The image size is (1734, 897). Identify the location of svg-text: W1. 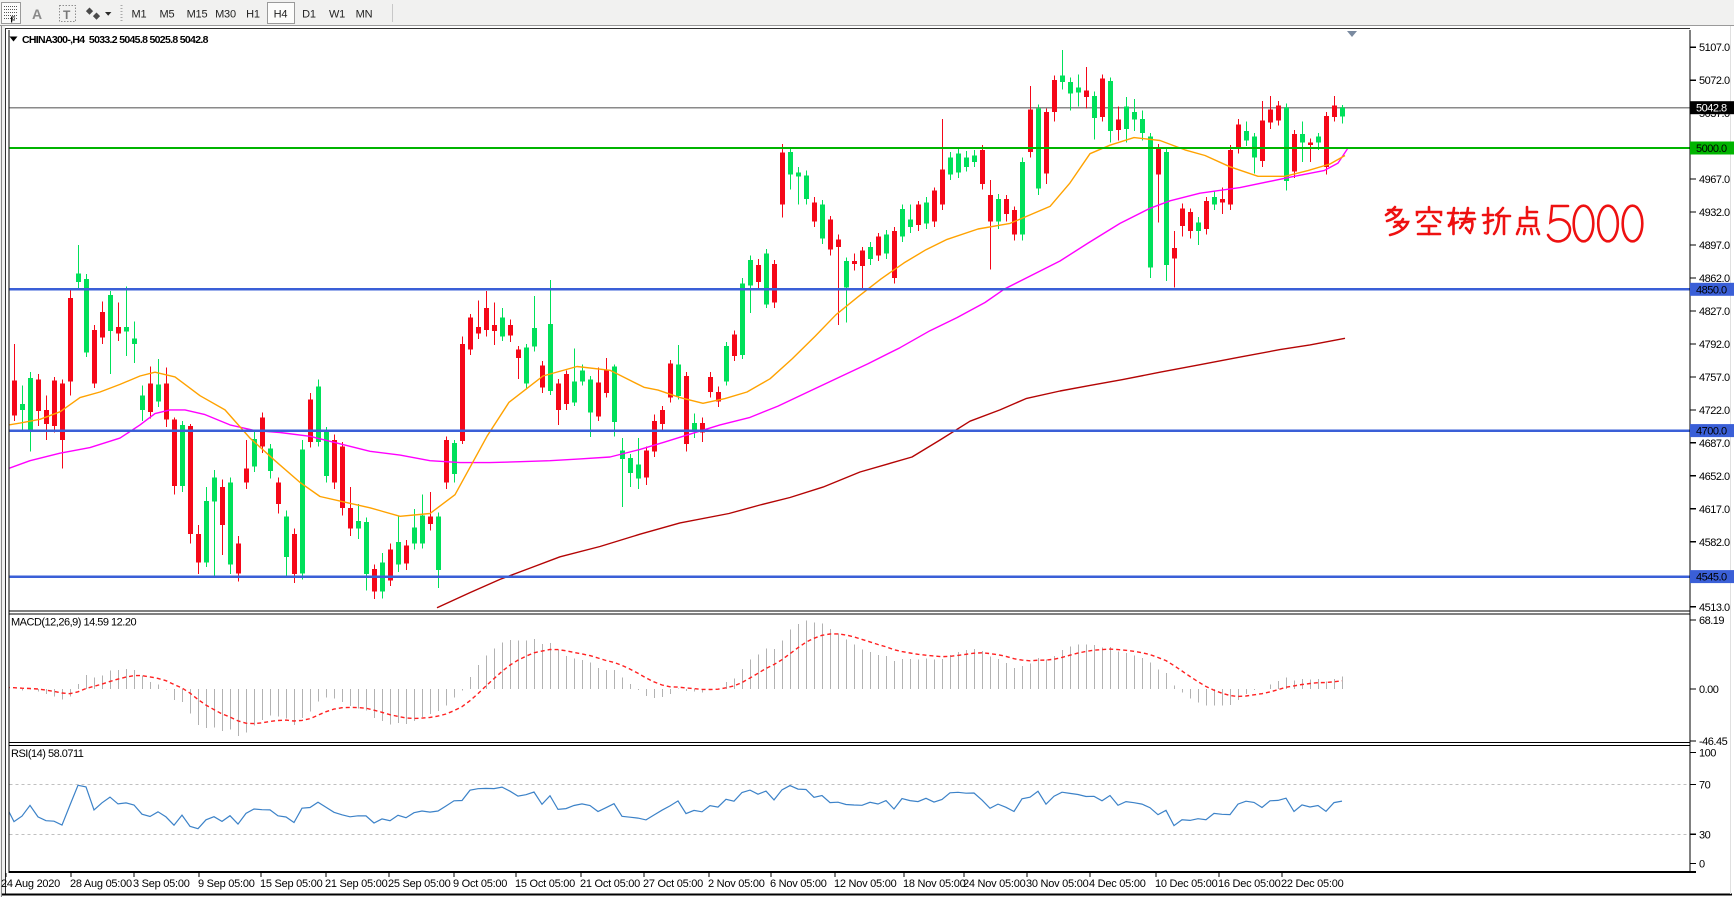
(337, 15).